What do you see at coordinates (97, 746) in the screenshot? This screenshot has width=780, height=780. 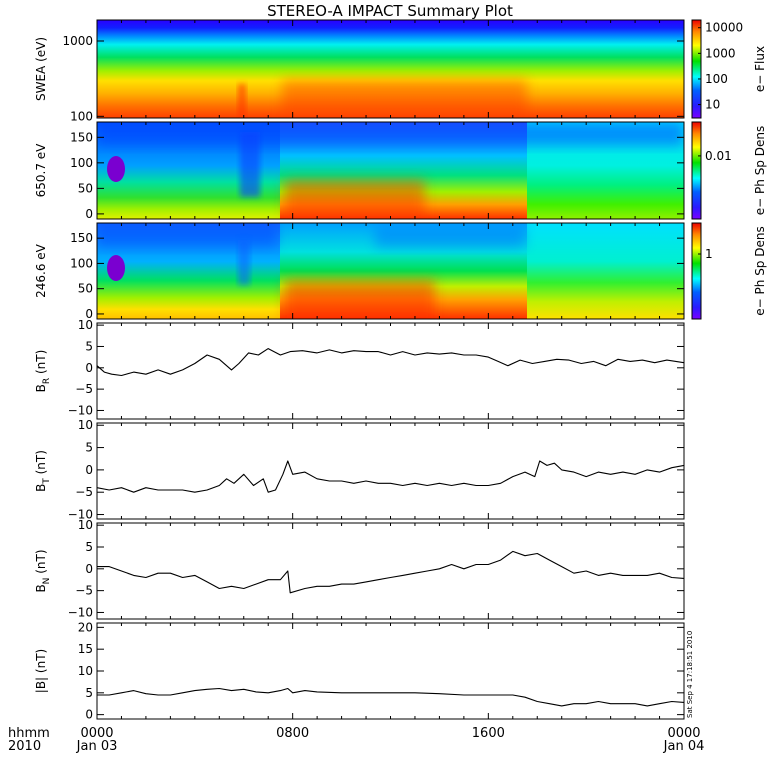 I see `date-tick-label: Jan 03` at bounding box center [97, 746].